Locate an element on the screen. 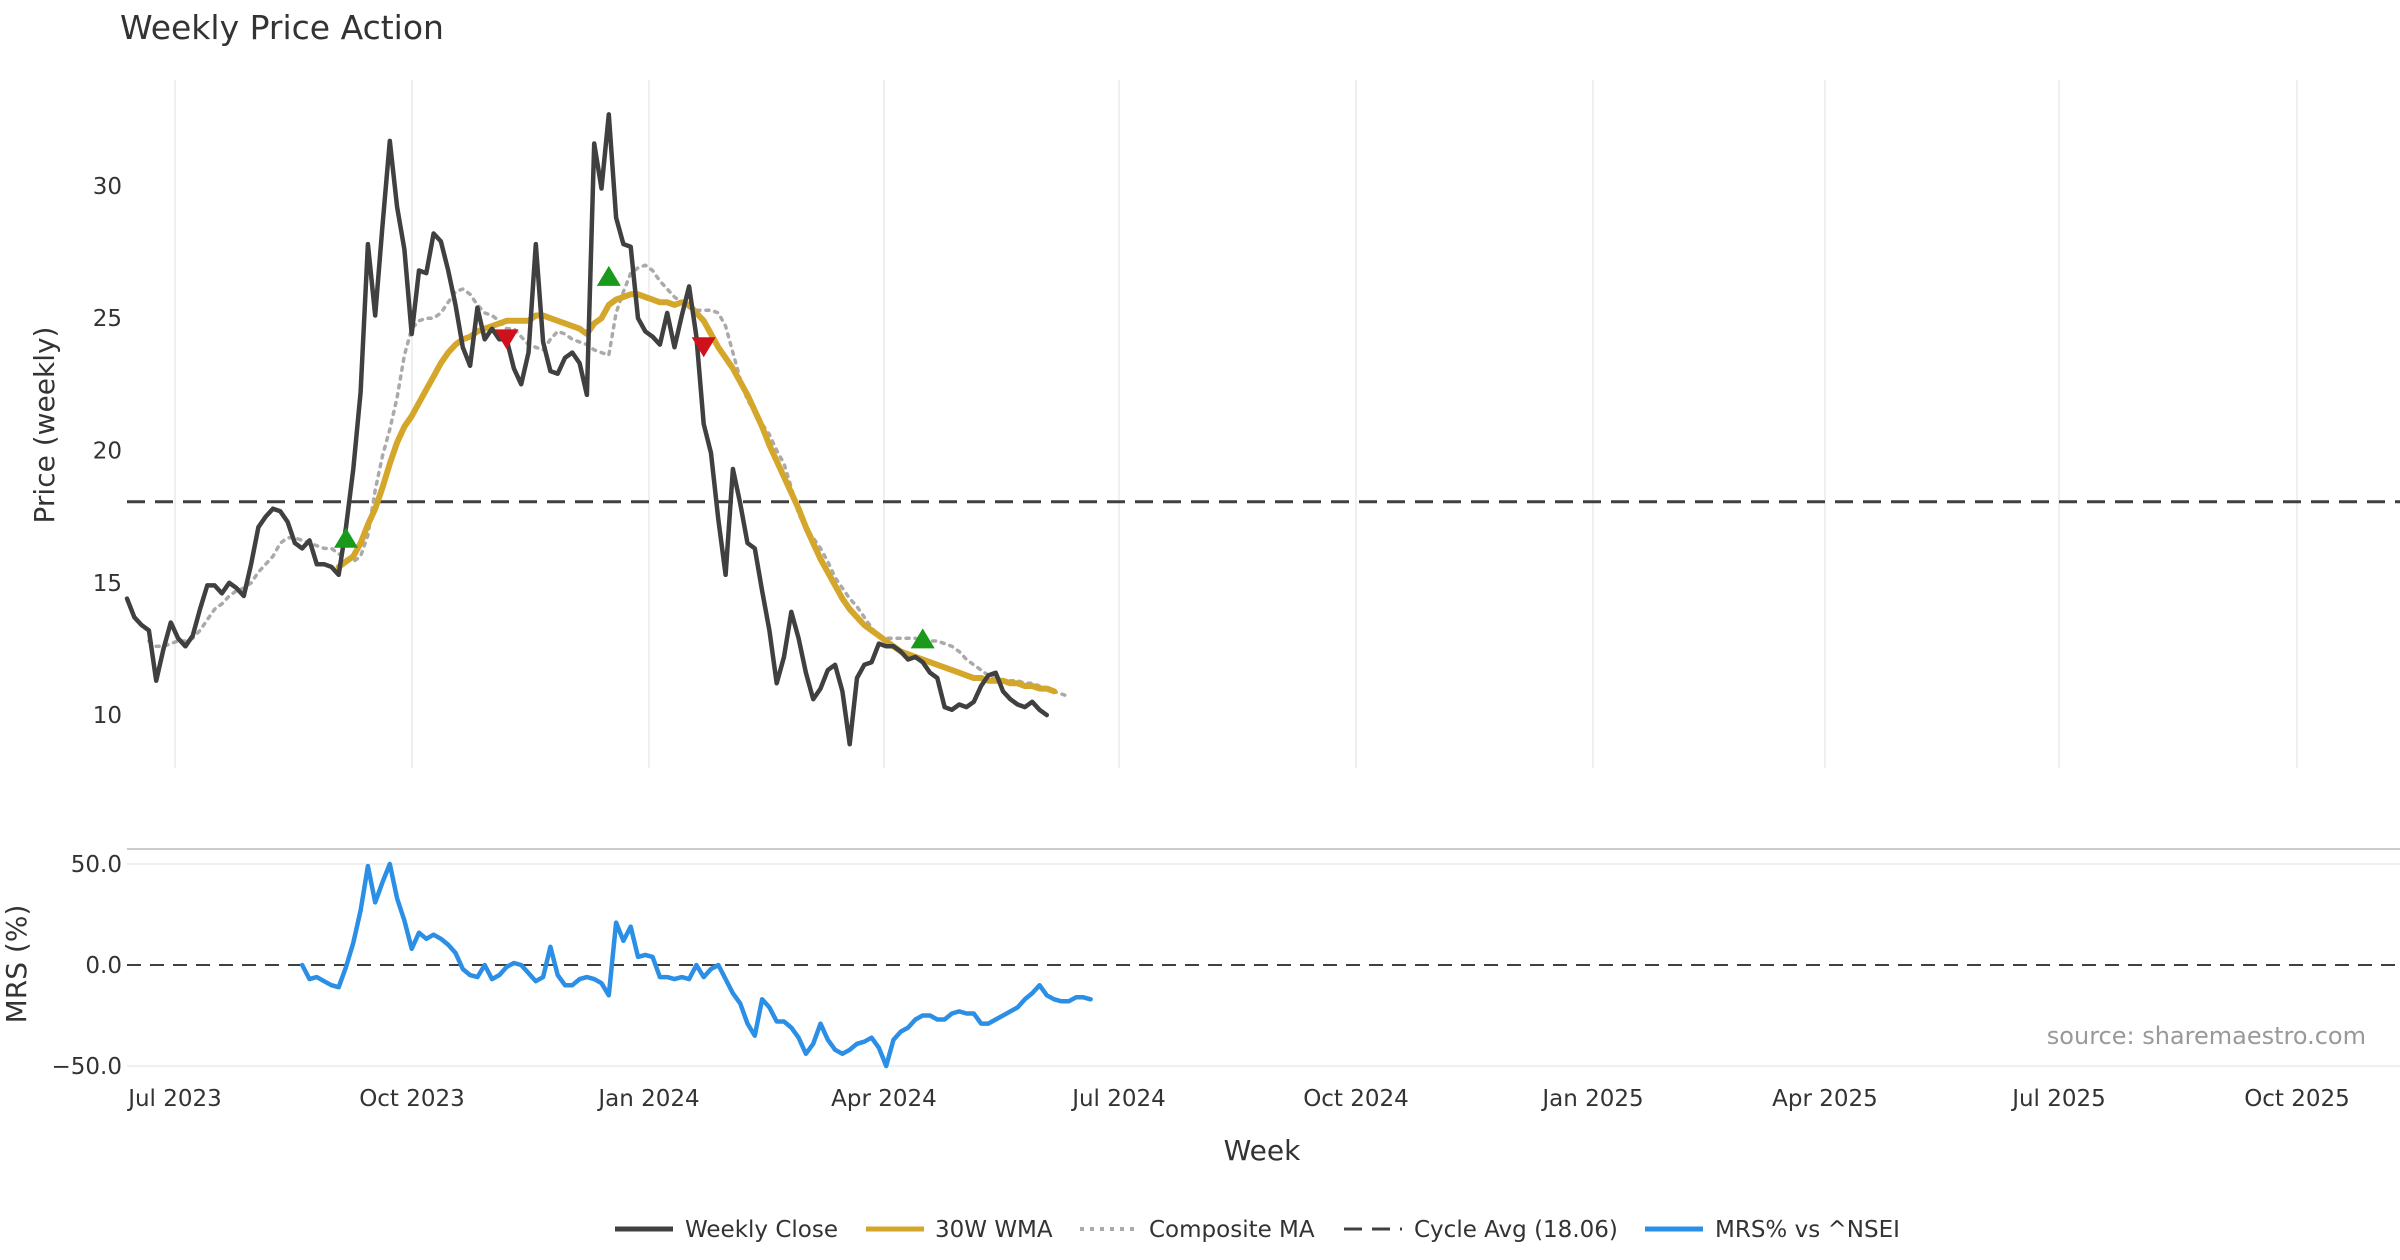 This screenshot has width=2400, height=1260. series-mrs-vs-nsei is located at coordinates (696, 965).